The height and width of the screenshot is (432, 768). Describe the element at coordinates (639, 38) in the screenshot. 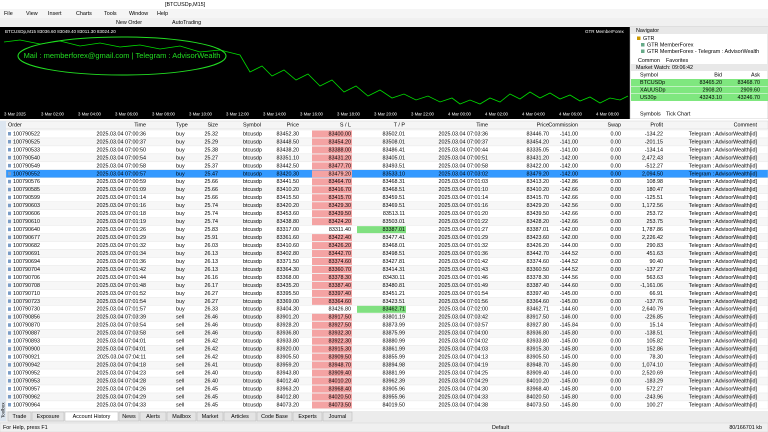

I see `nav-icon` at that location.